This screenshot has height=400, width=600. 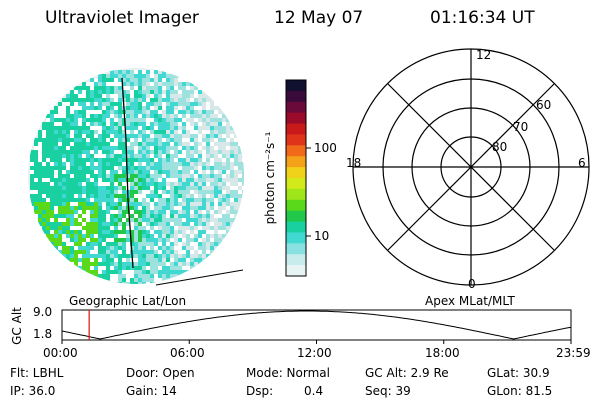 What do you see at coordinates (582, 163) in the screenshot?
I see `mlt-label-6: 6` at bounding box center [582, 163].